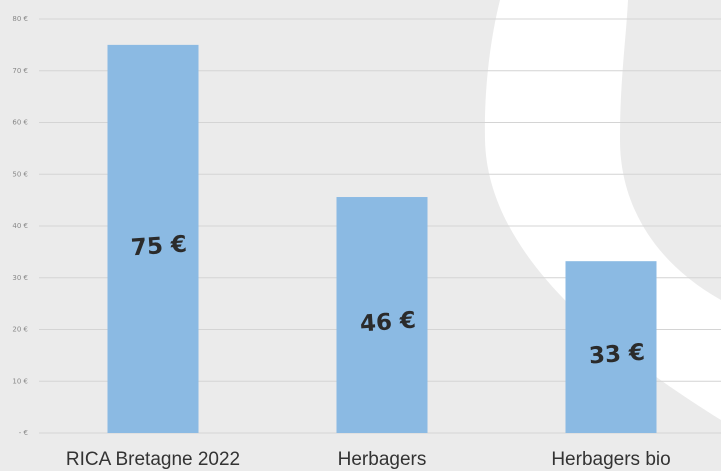 The height and width of the screenshot is (471, 721). I want to click on y-tick-label: 50 €, so click(20, 174).